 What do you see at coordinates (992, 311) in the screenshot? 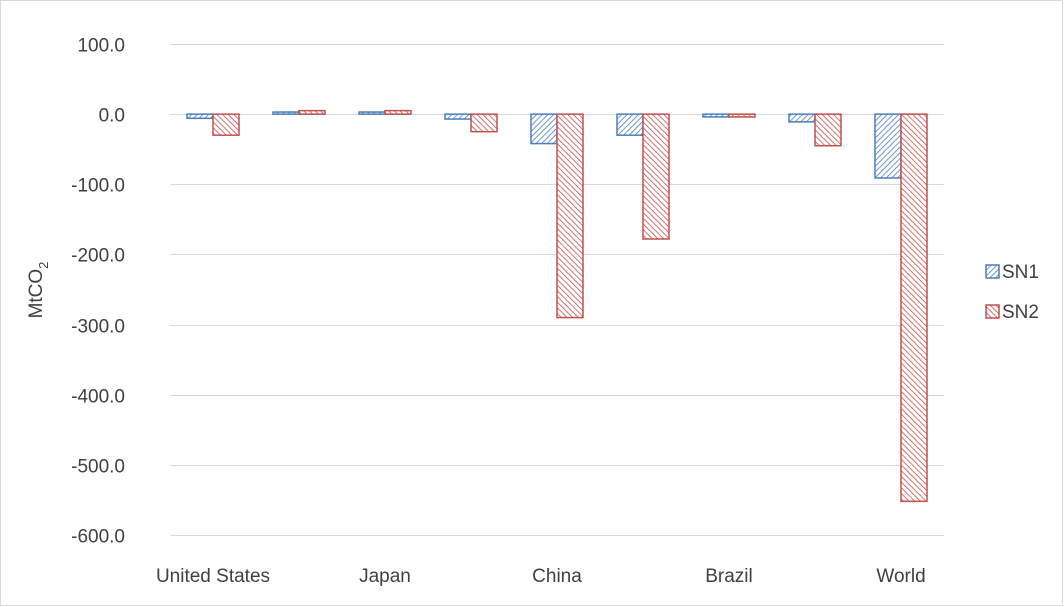
I see `legend-swatch-sn2` at bounding box center [992, 311].